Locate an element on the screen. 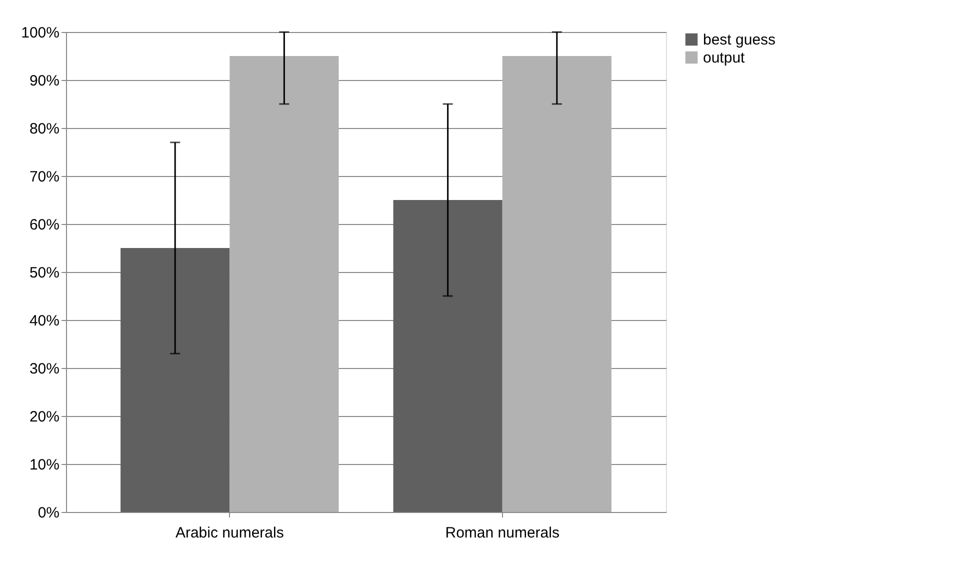 The height and width of the screenshot is (581, 956). y-tick-label: 90% is located at coordinates (44, 81).